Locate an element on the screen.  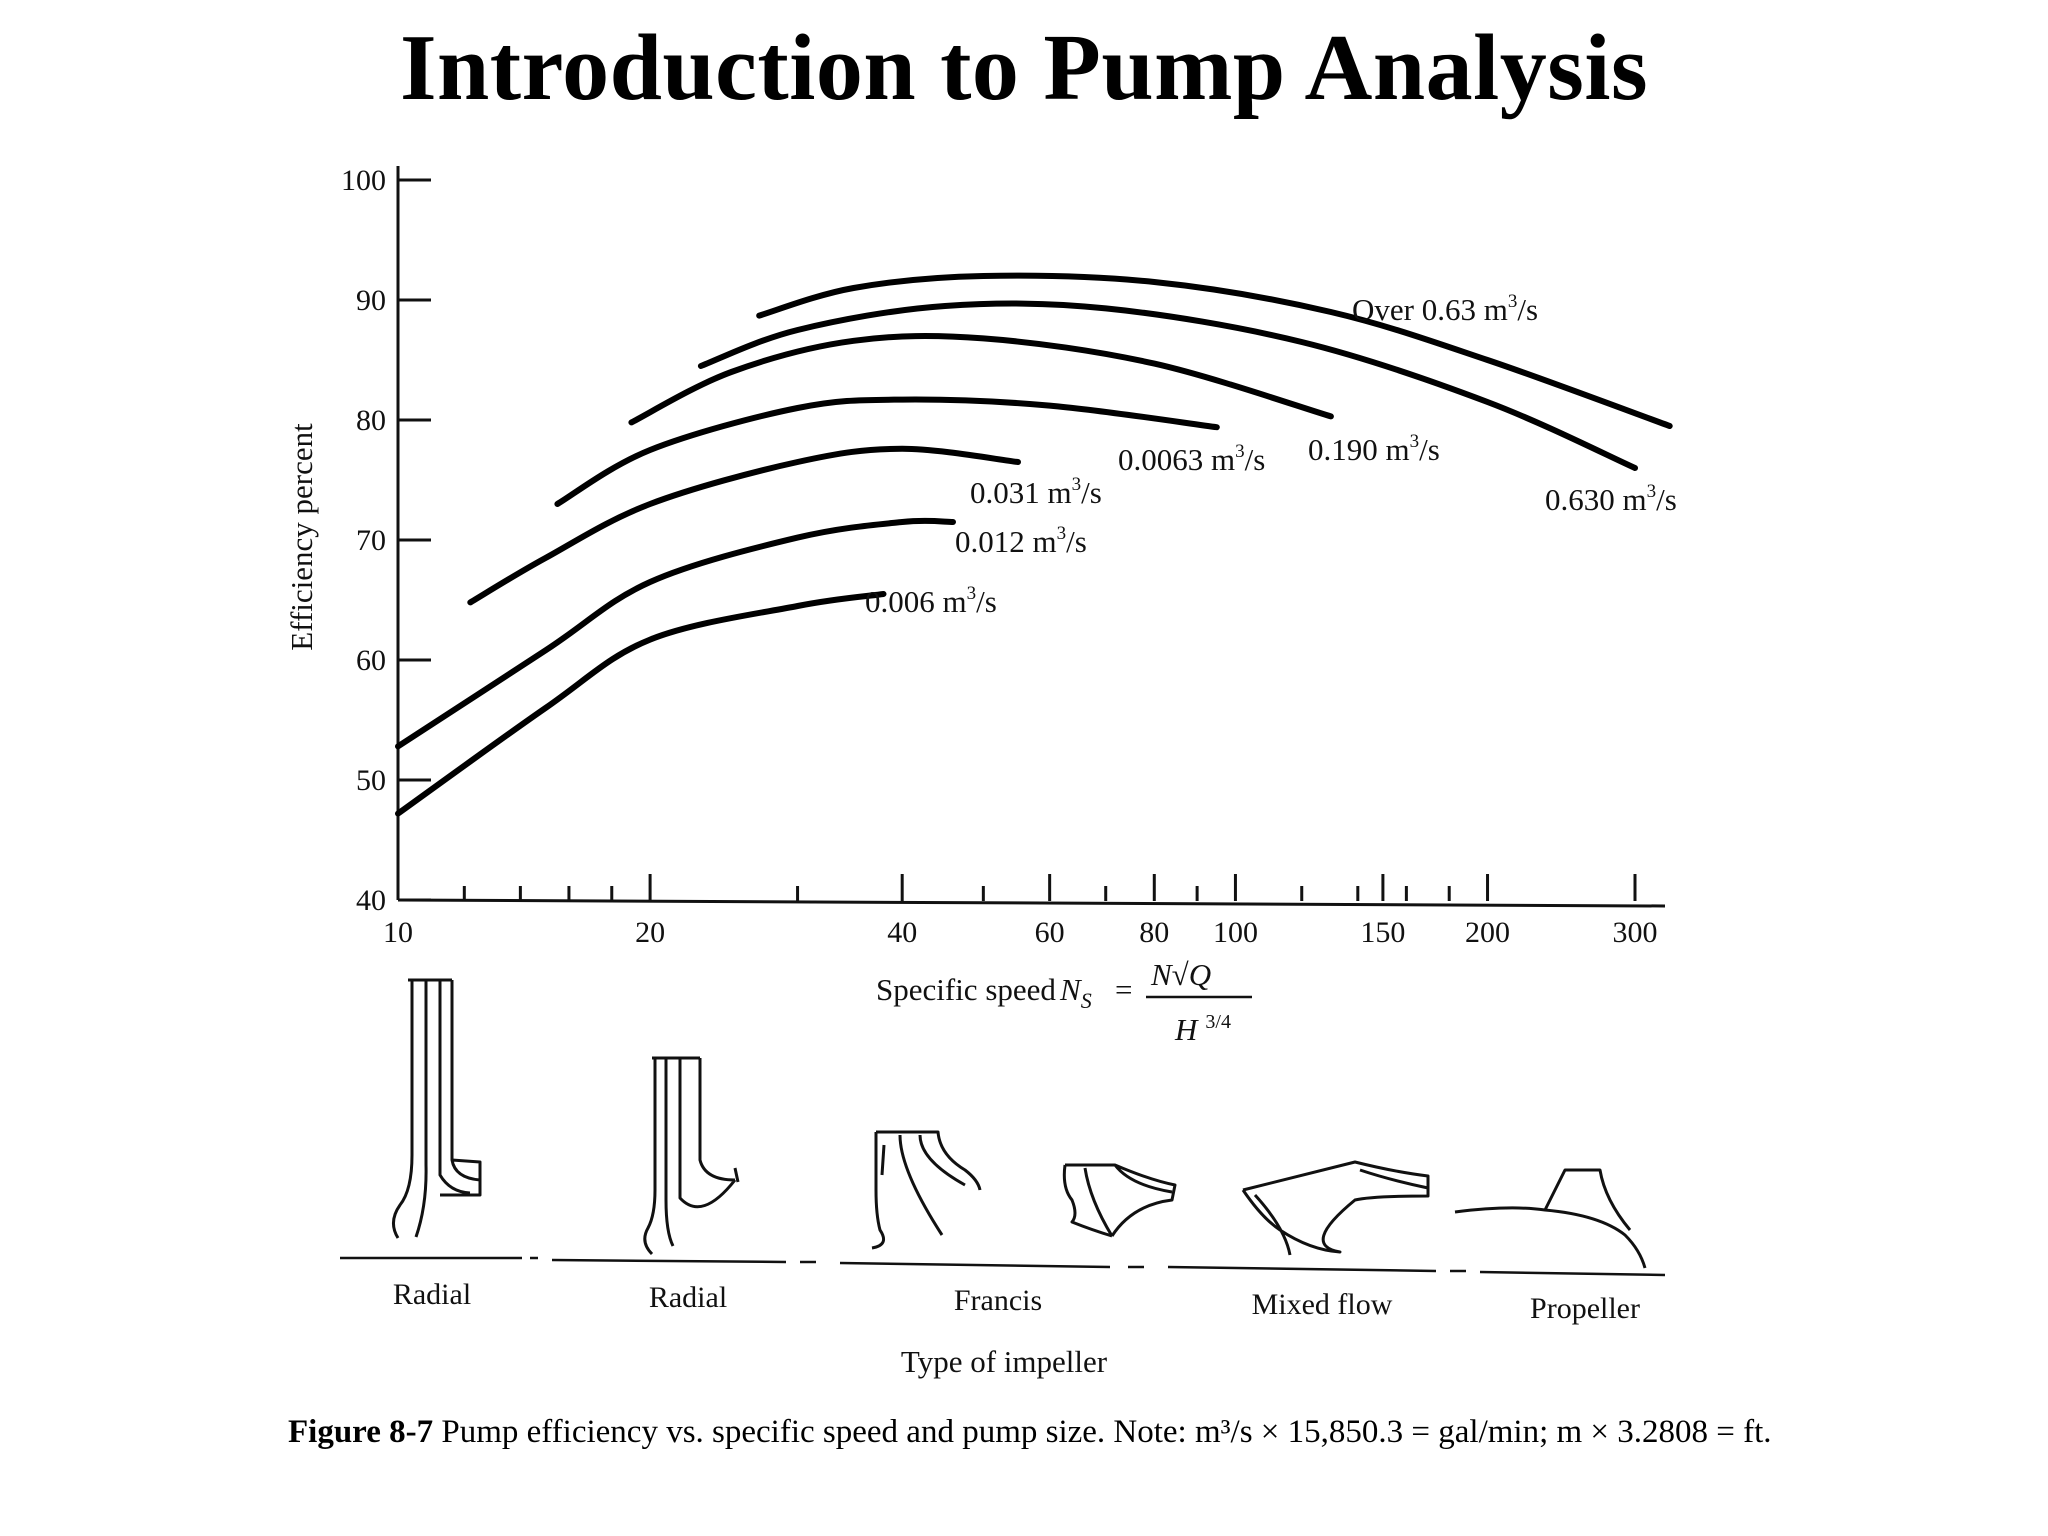
y-tick-label: 60 is located at coordinates (371, 660).